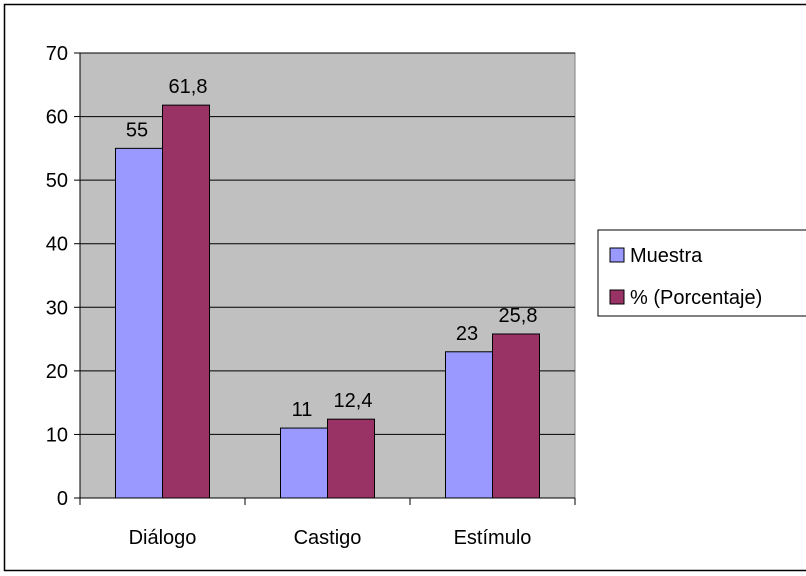  I want to click on legend-label: Muestra, so click(666, 256).